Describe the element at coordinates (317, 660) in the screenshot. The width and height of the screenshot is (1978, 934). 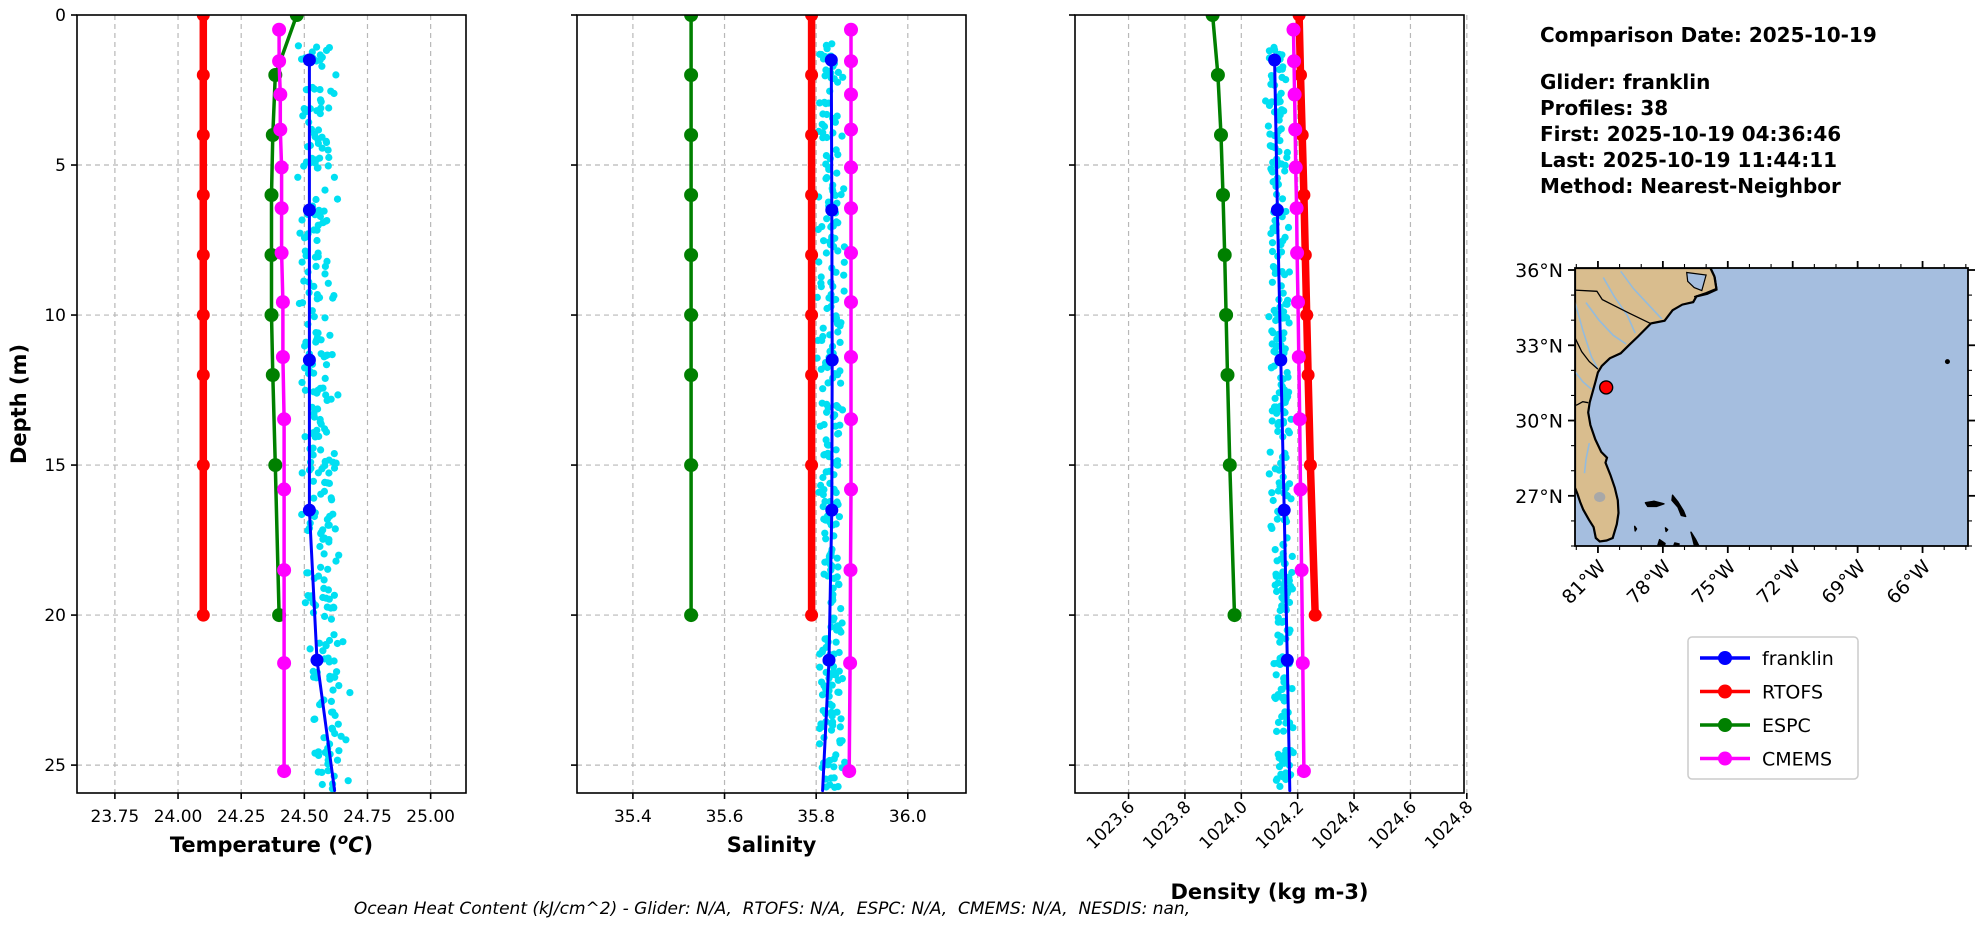
I see `franklin-temperature-marker` at that location.